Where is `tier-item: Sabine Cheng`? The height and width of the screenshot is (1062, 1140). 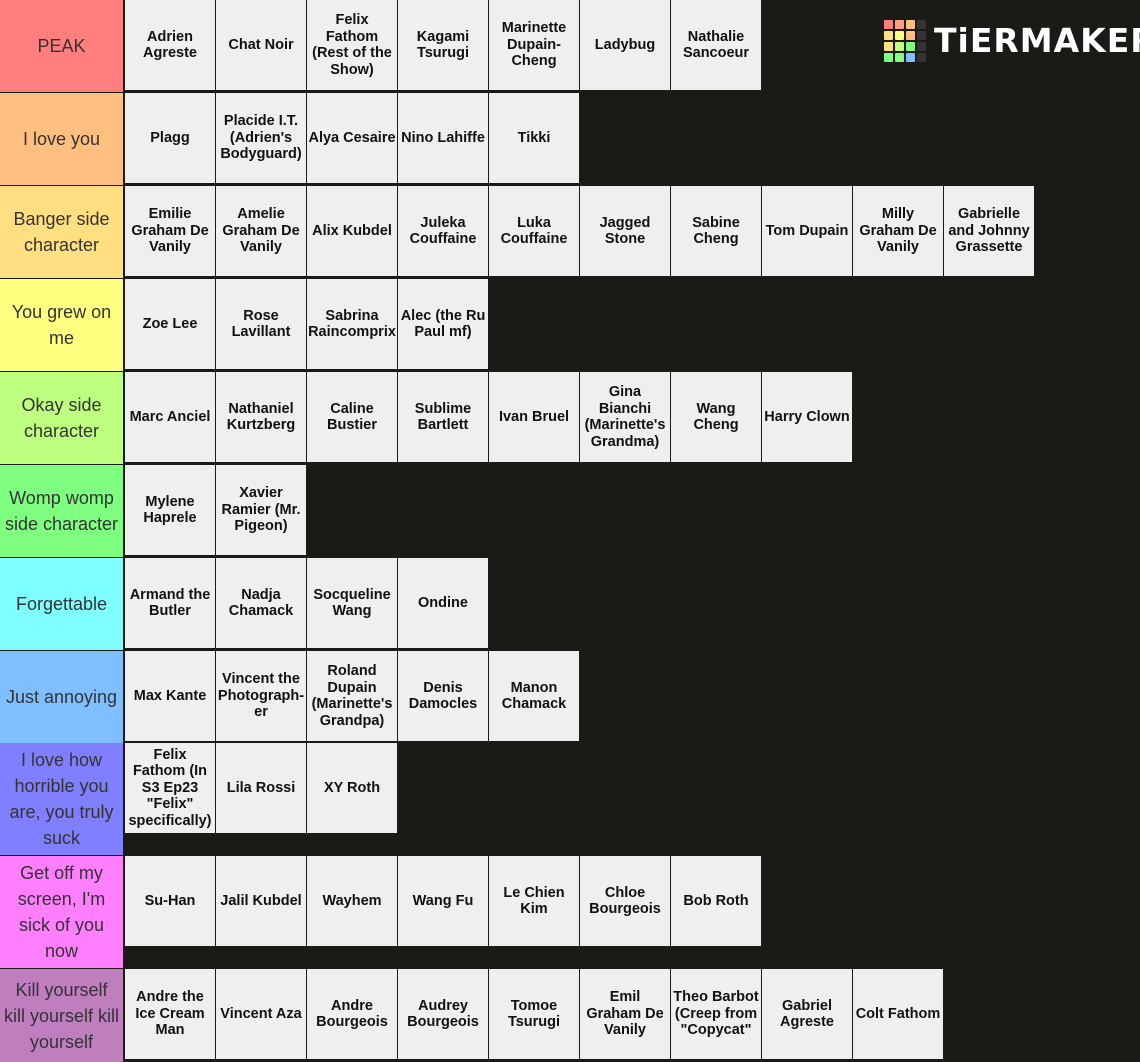 tier-item: Sabine Cheng is located at coordinates (716, 231).